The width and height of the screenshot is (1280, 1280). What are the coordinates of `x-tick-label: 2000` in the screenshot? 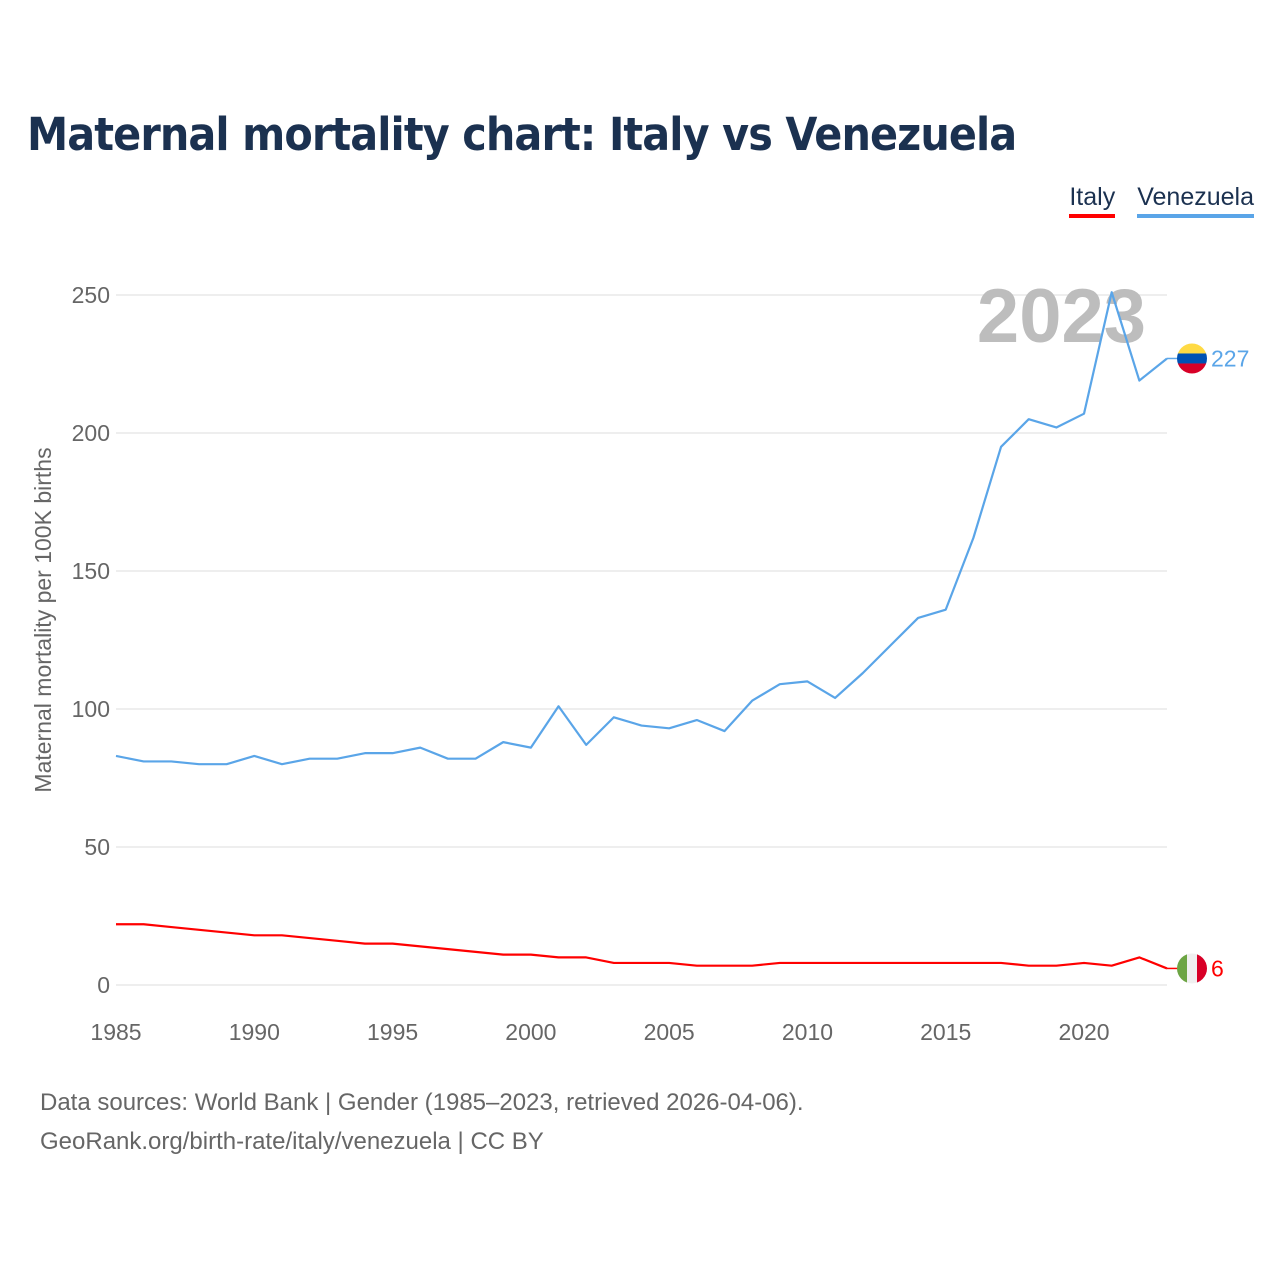 It's located at (530, 1032).